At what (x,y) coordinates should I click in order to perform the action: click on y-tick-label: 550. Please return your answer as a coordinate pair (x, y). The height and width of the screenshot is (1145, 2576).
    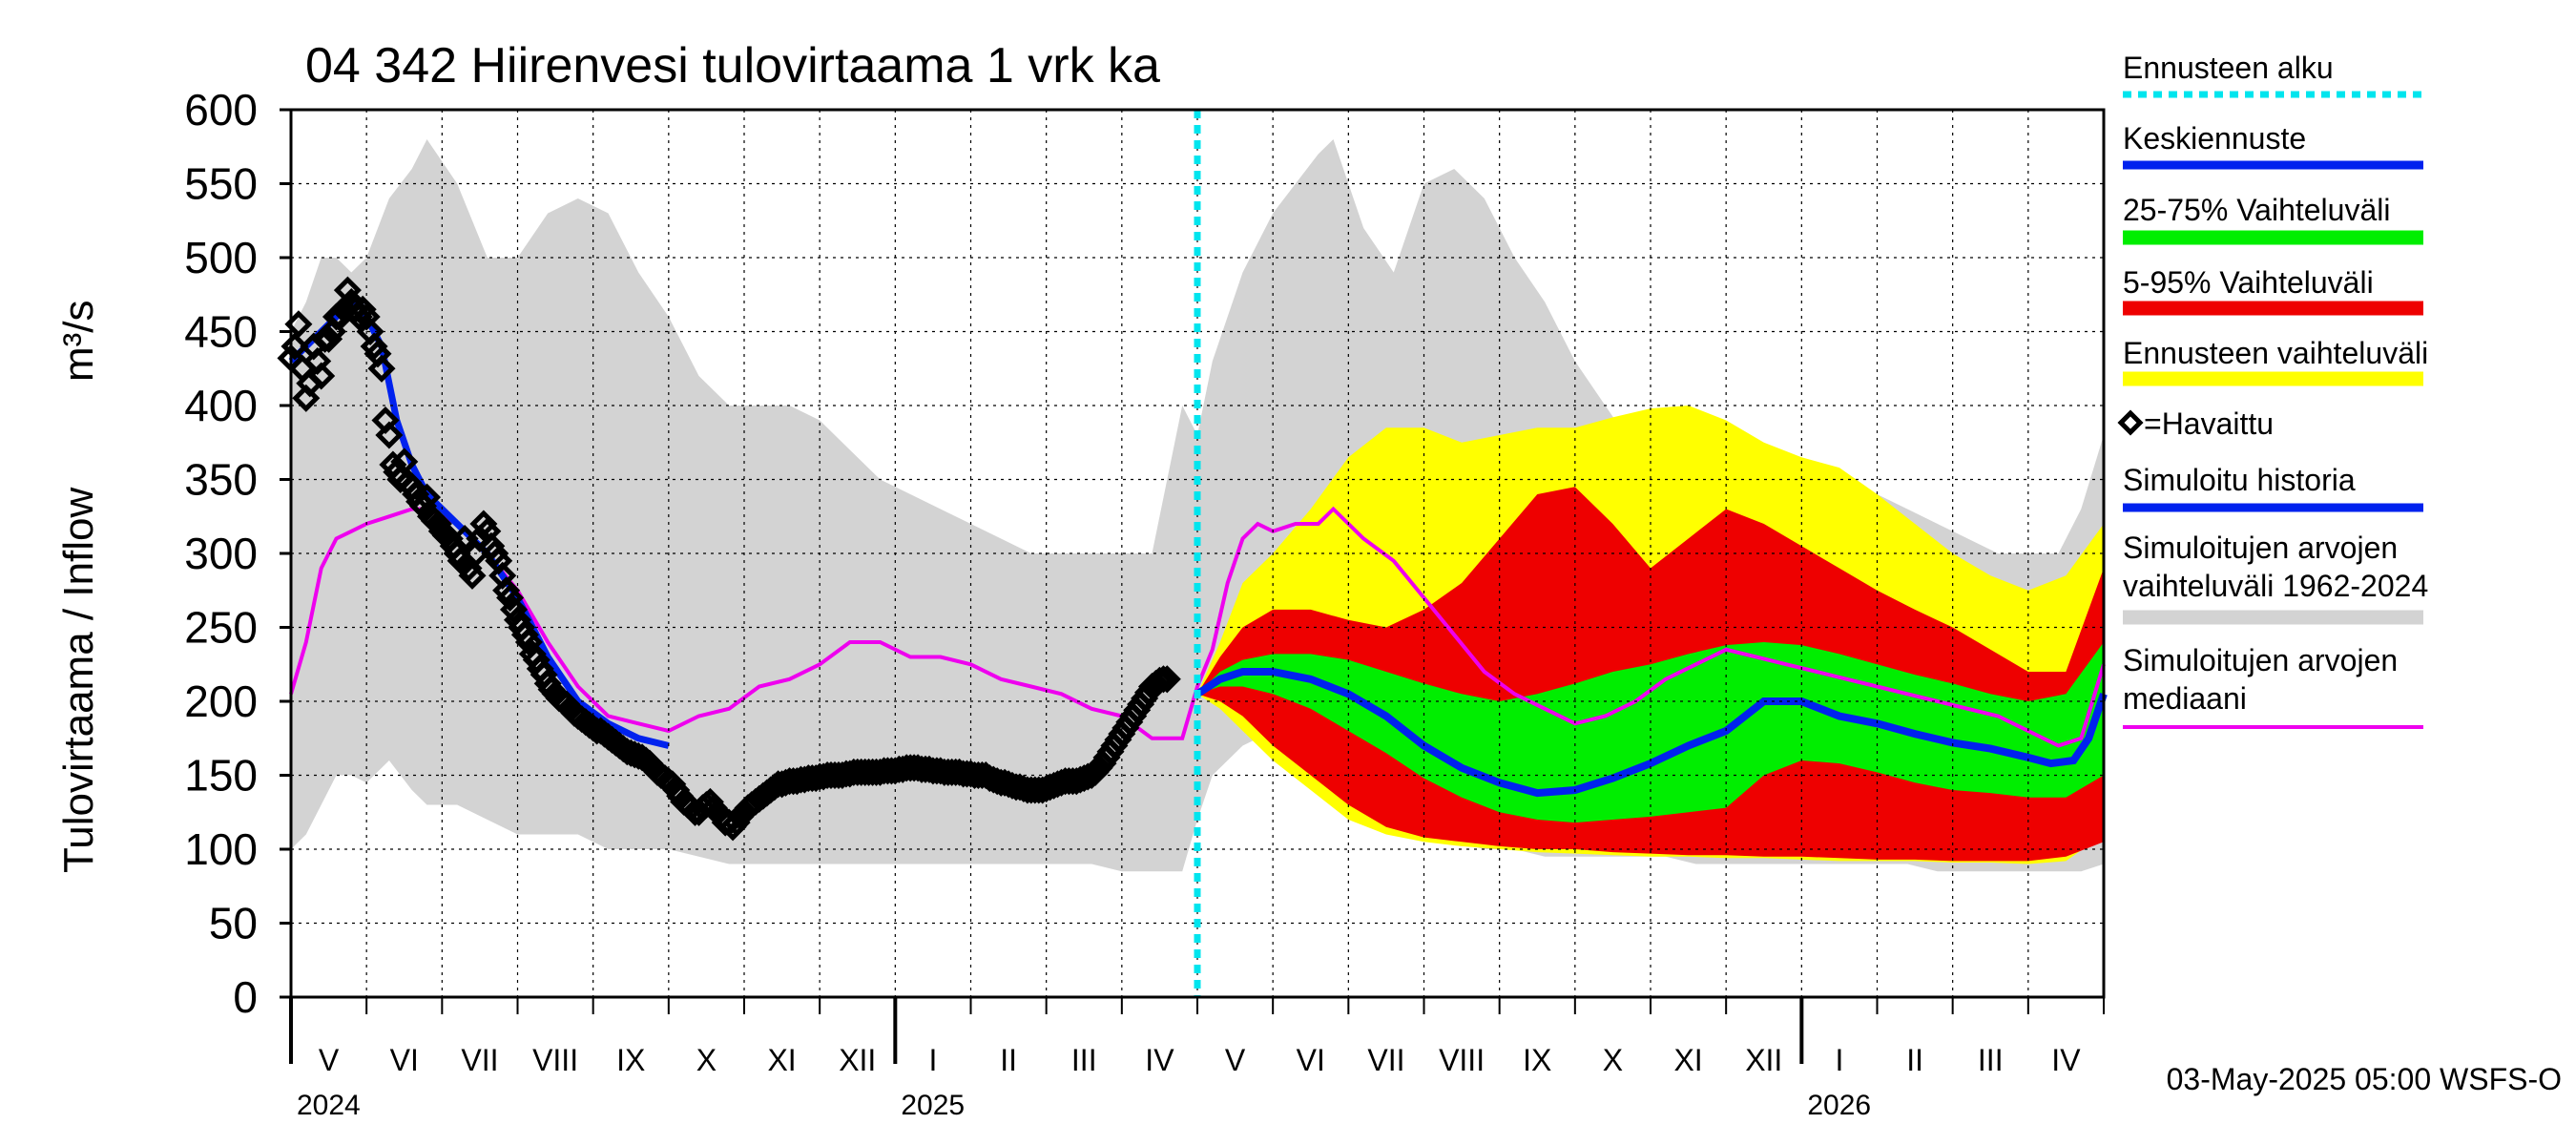
    Looking at the image, I should click on (221, 184).